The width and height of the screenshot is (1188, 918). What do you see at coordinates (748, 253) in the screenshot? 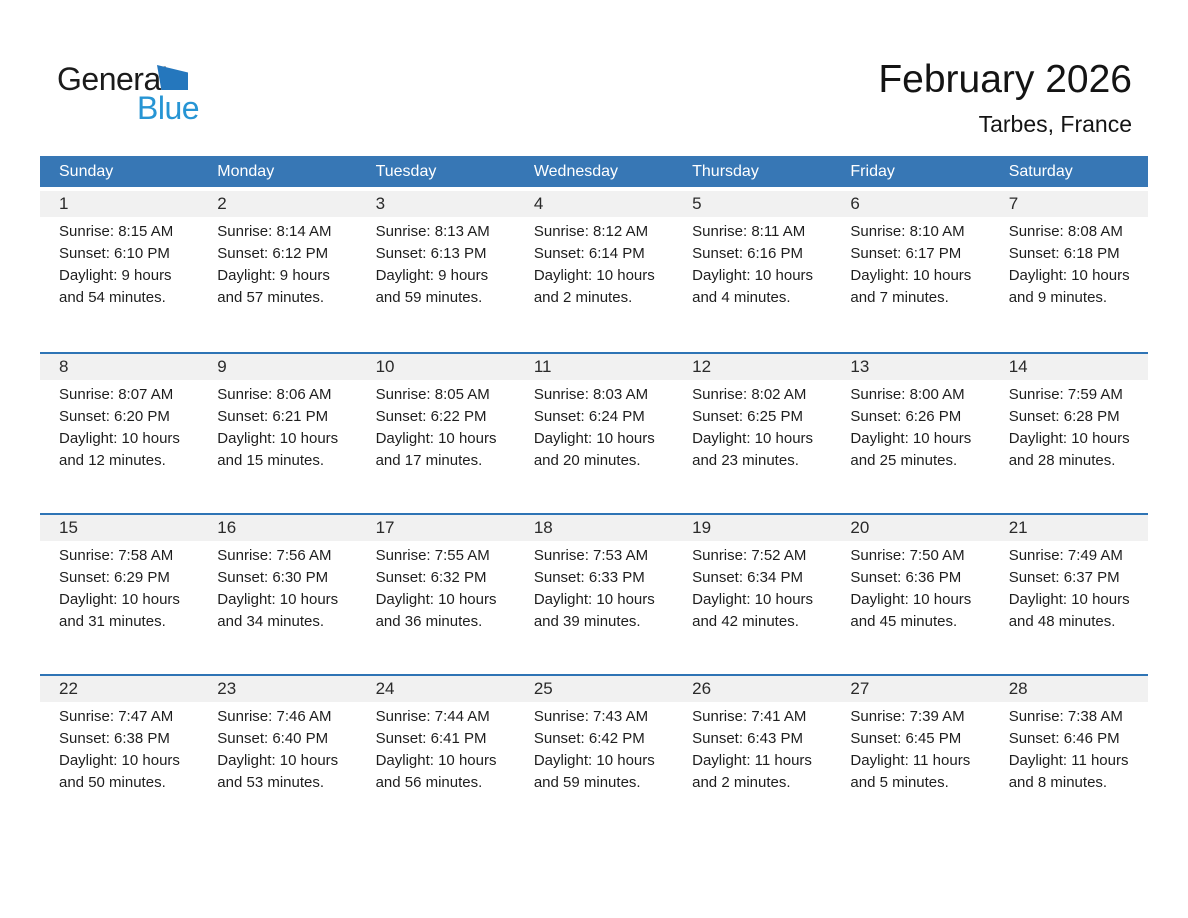
I see `sunset-text: Sunset: 6:16 PM` at bounding box center [748, 253].